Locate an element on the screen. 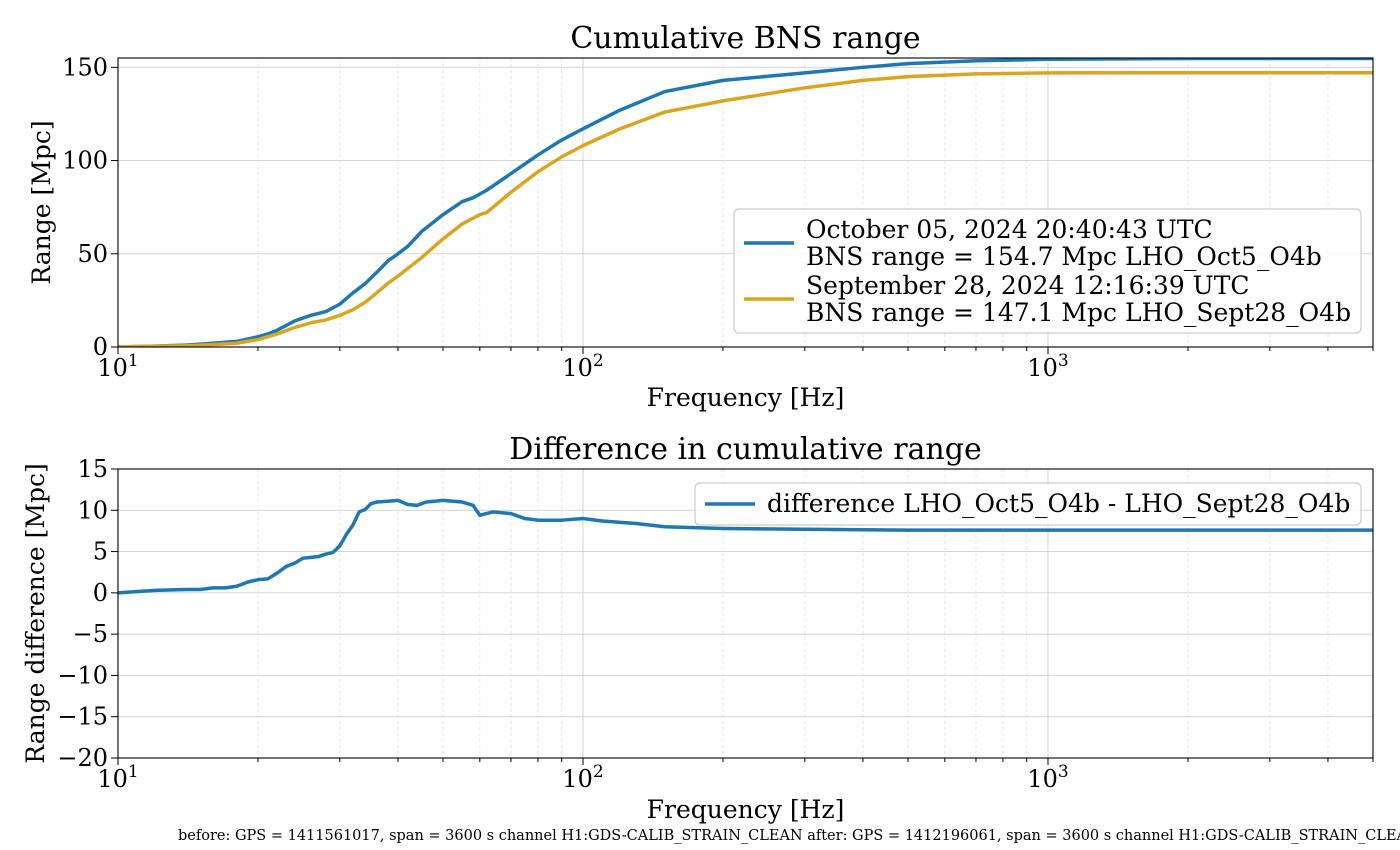 The image size is (1400, 850). legend-label: difference LHO_Oct5_O4b - LHO_Sept28_O4b is located at coordinates (1058, 503).